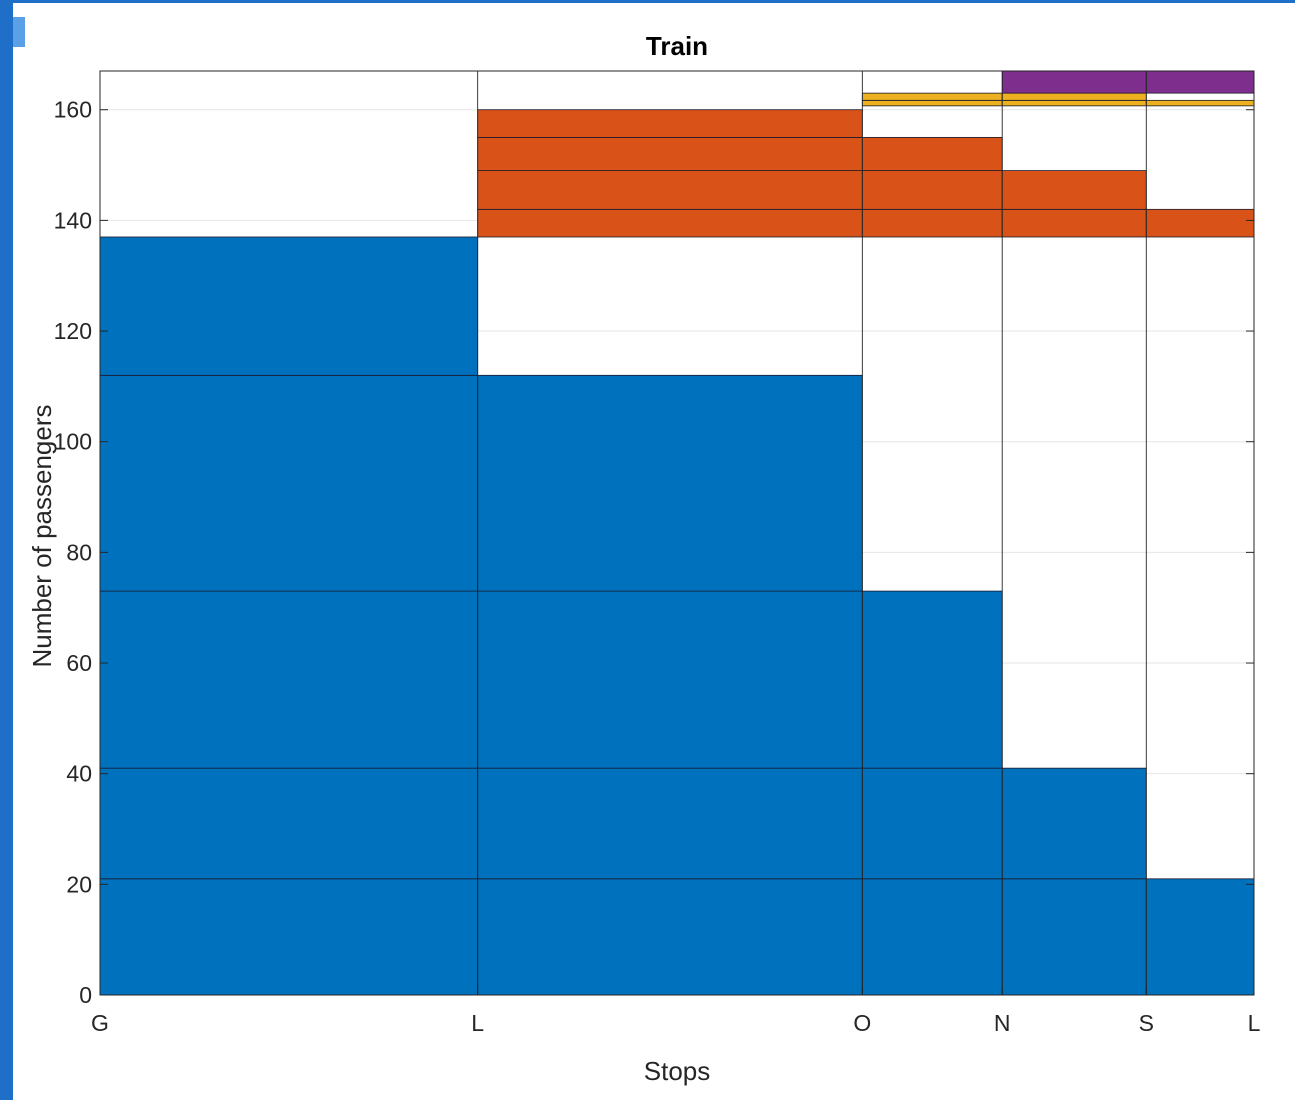 This screenshot has width=1295, height=1100. I want to click on y-tick-label: 0, so click(85, 995).